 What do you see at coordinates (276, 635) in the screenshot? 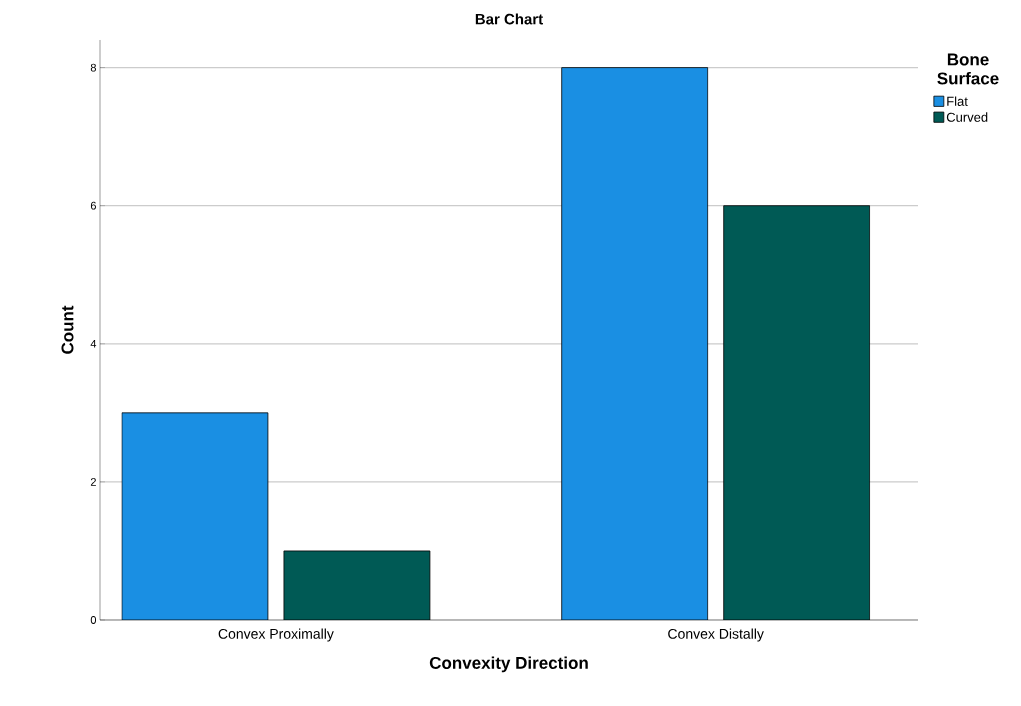
I see `x-tick-label: Convex Proximally` at bounding box center [276, 635].